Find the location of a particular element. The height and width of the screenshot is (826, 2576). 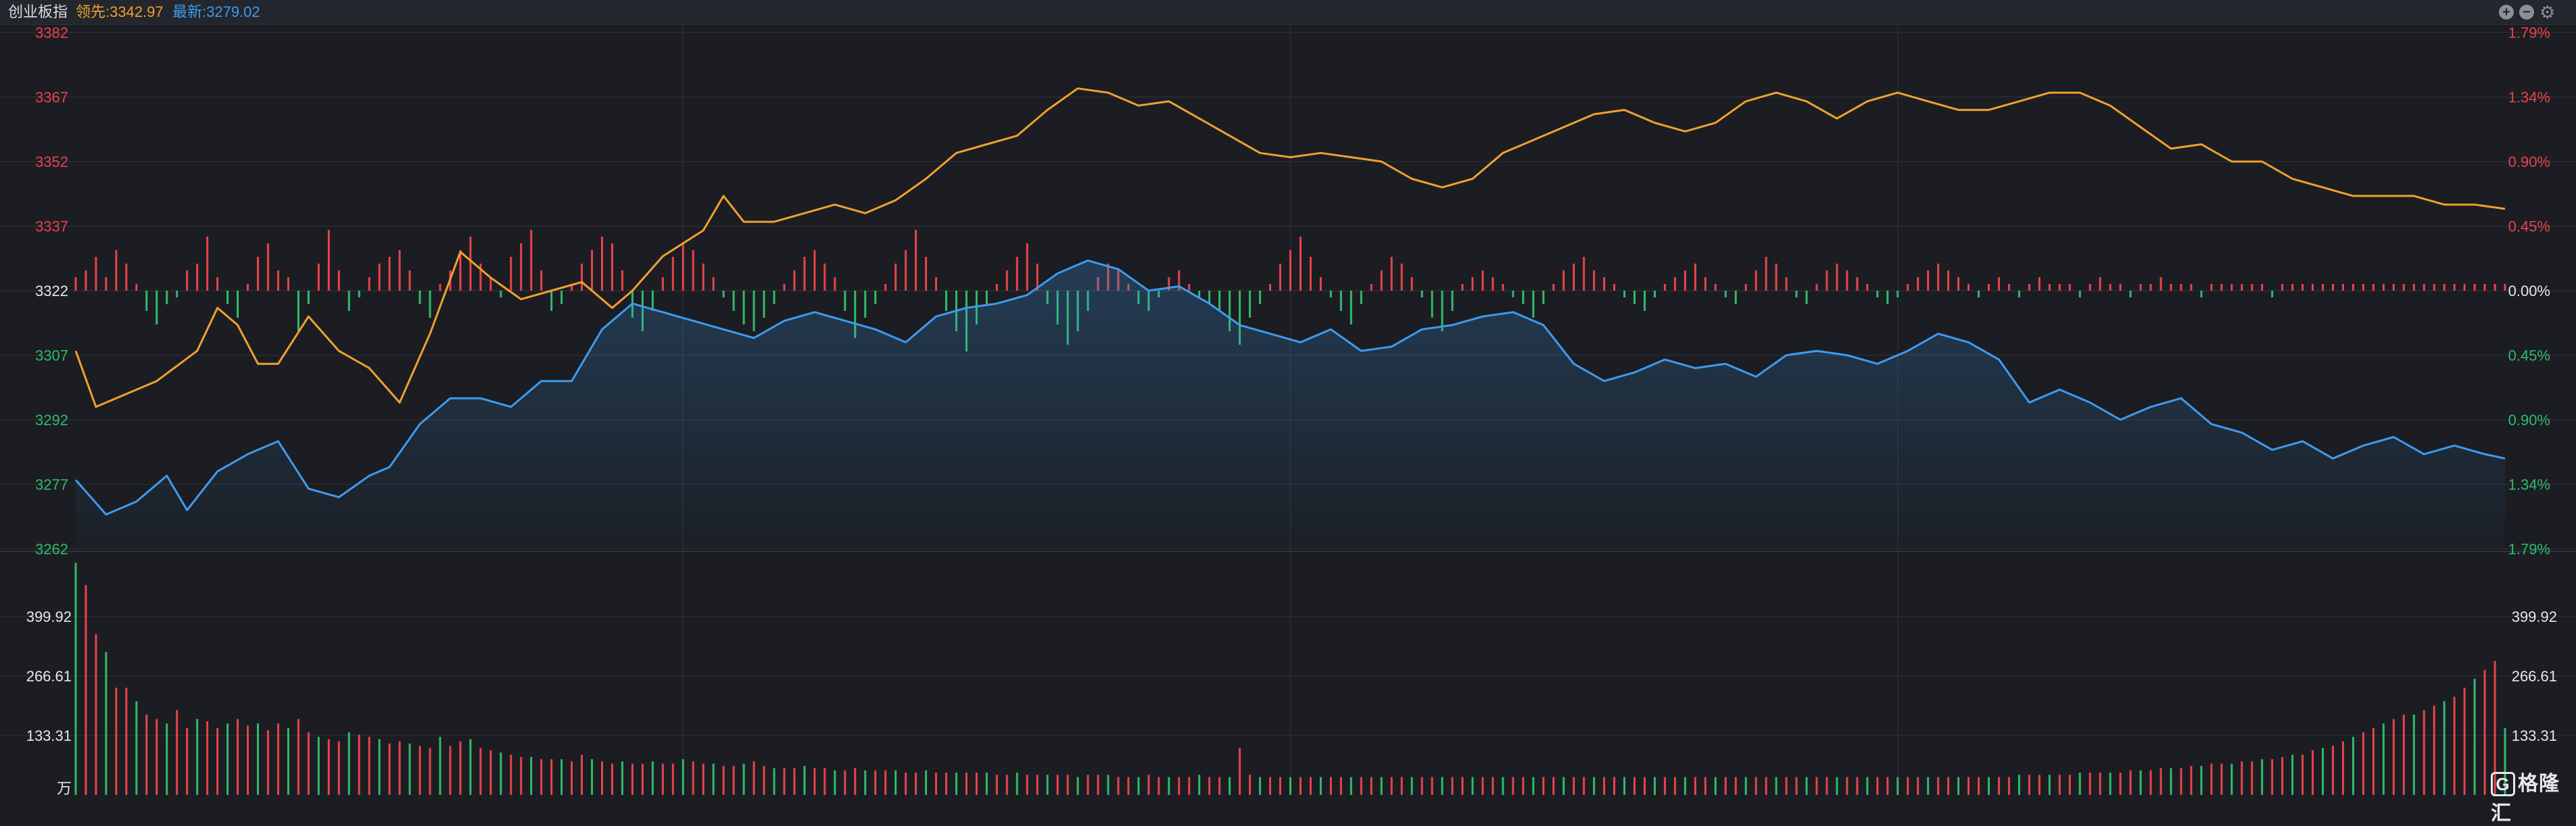

price-tick-label: 3337 is located at coordinates (51, 226).